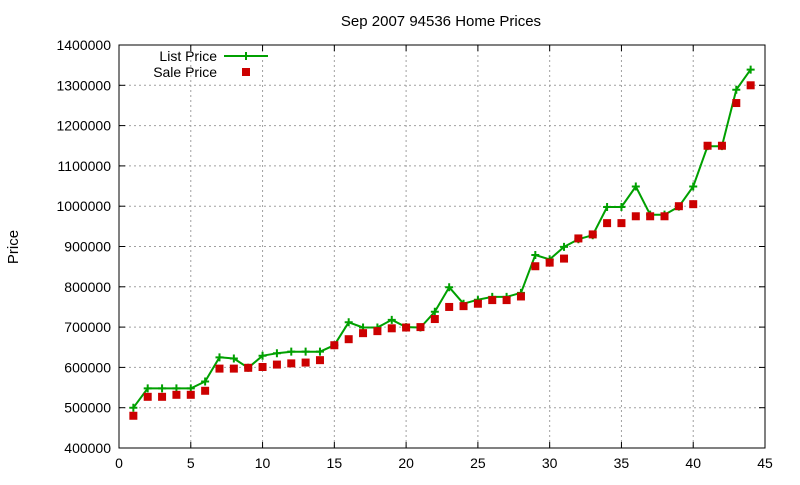 Image resolution: width=800 pixels, height=485 pixels. What do you see at coordinates (83, 45) in the screenshot?
I see `y-tick-label: 1400000` at bounding box center [83, 45].